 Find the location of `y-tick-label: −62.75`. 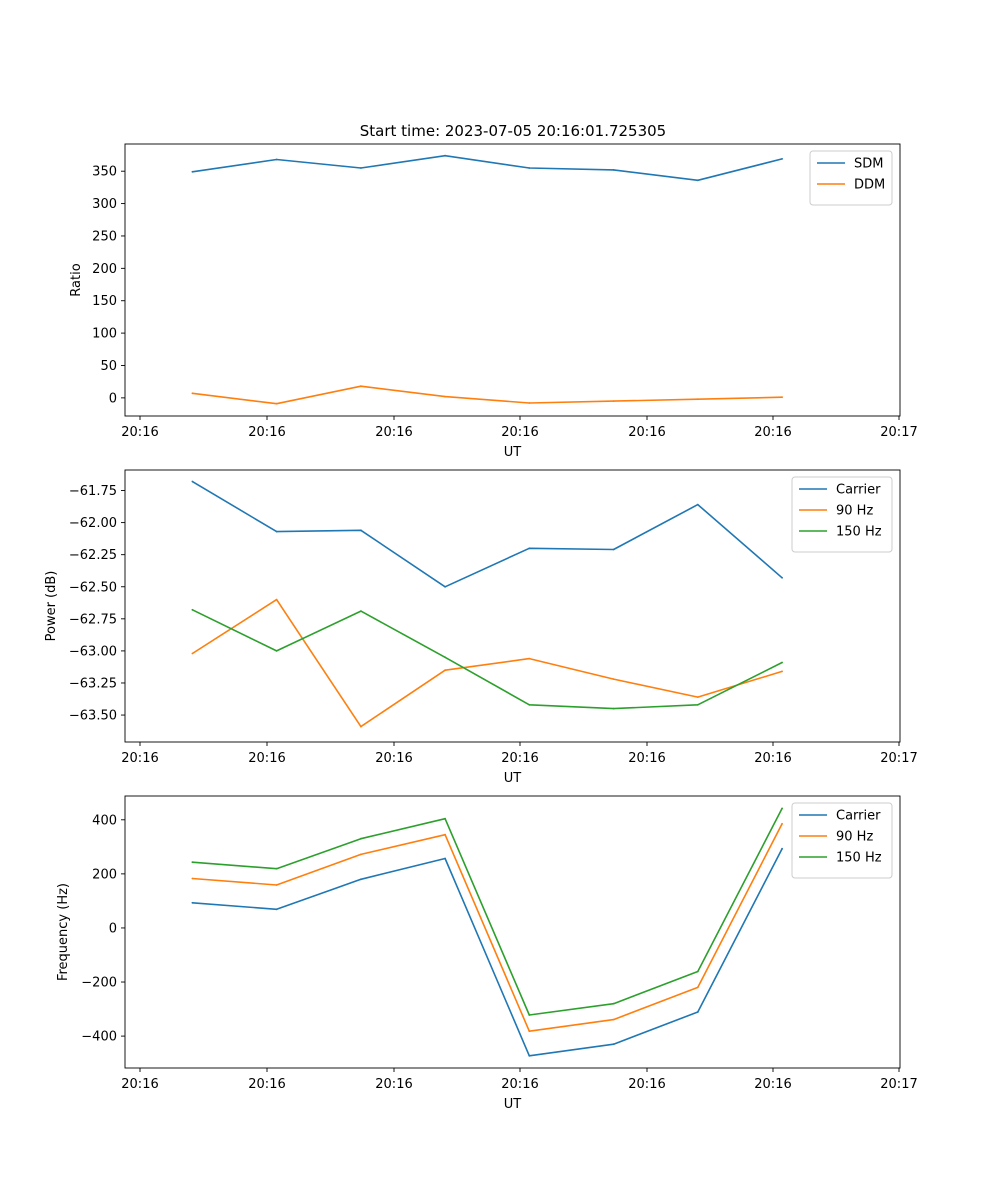

y-tick-label: −62.75 is located at coordinates (93, 619).